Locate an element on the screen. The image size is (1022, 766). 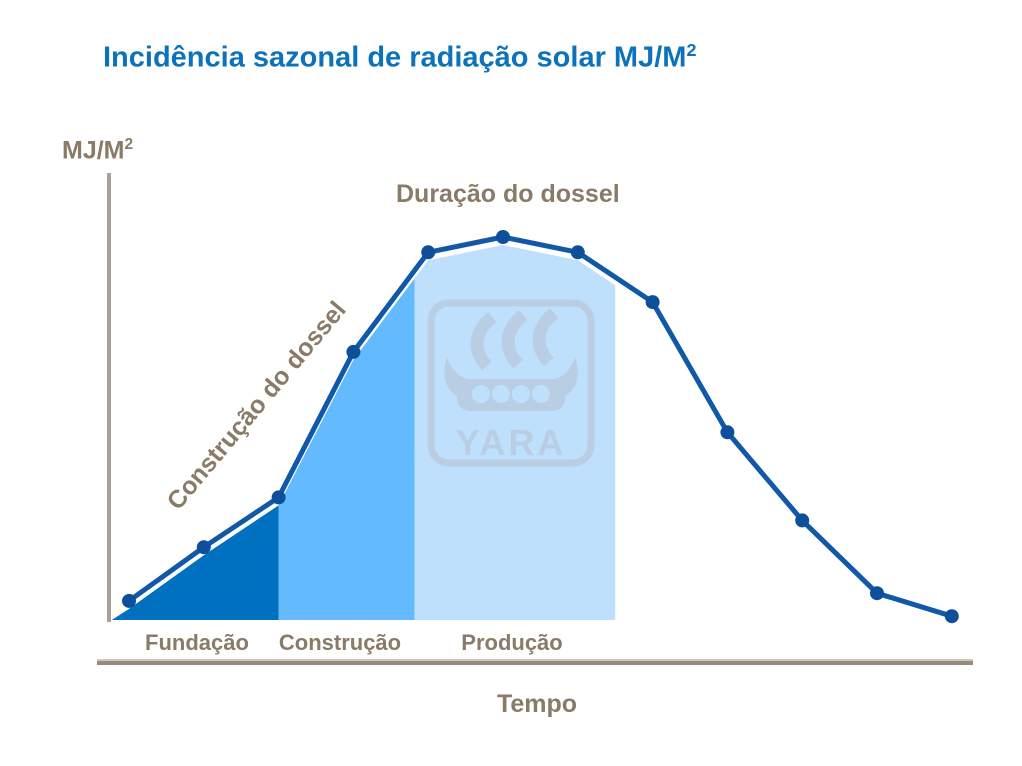
watermark-brand-text: YARA is located at coordinates (511, 442).